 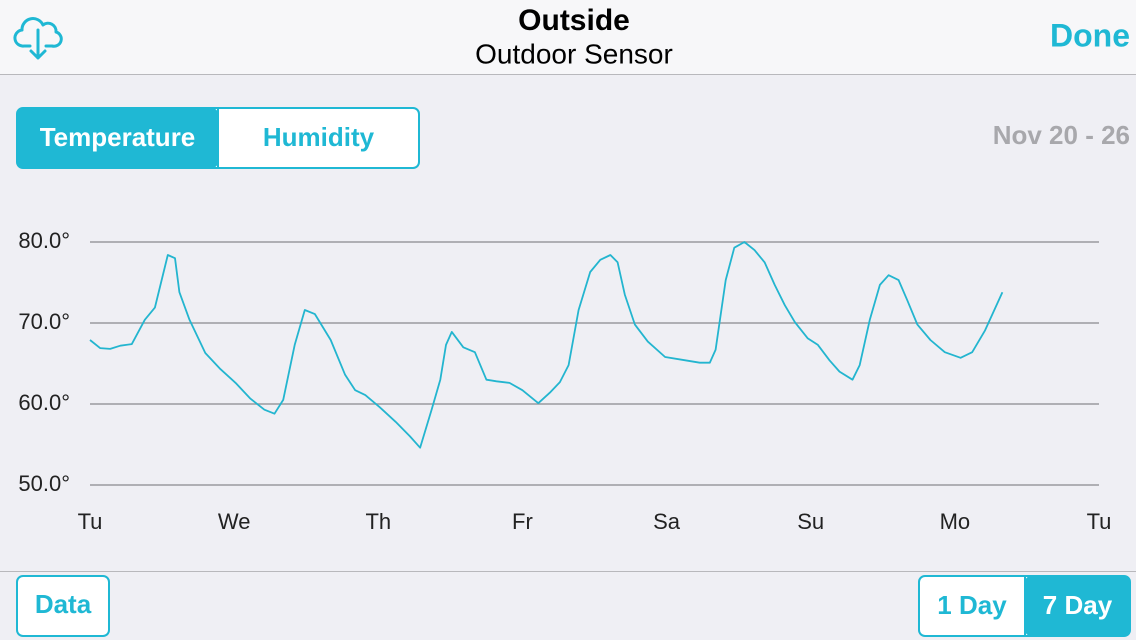 What do you see at coordinates (810, 521) in the screenshot?
I see `x-tick-label: Su` at bounding box center [810, 521].